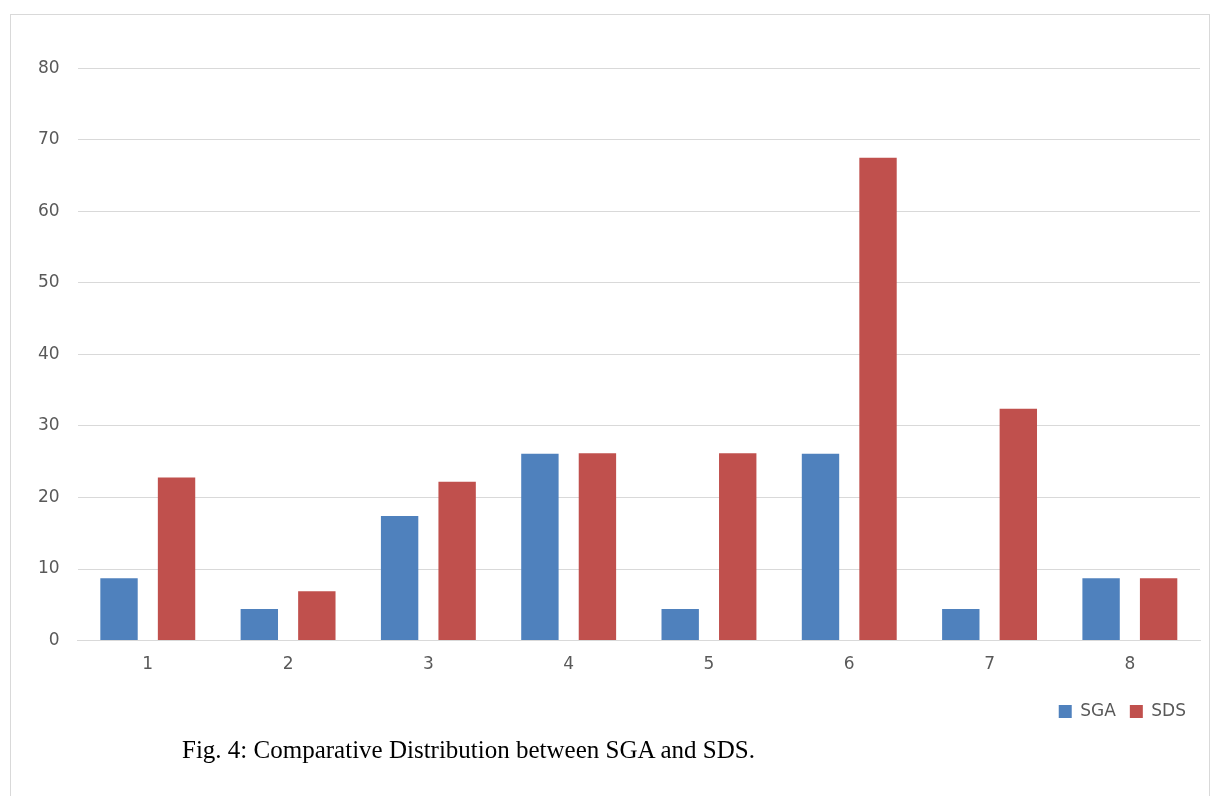  What do you see at coordinates (48, 209) in the screenshot?
I see `y-tick-label: 60` at bounding box center [48, 209].